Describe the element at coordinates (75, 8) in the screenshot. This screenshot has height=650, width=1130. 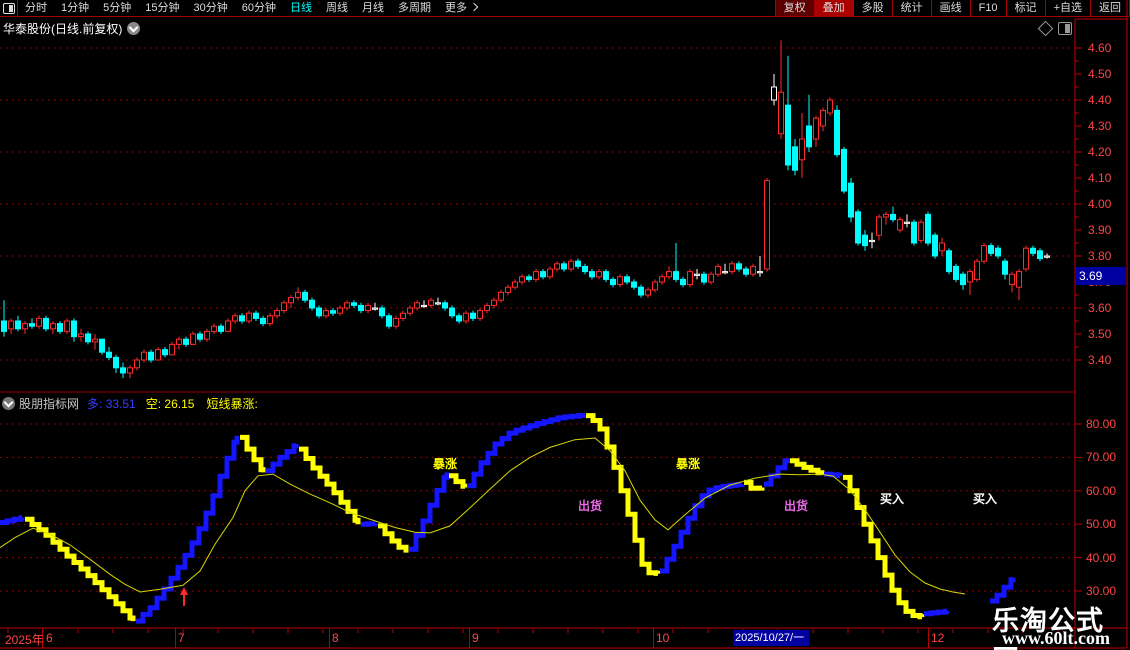
I see `tab-1min: 1分钟` at that location.